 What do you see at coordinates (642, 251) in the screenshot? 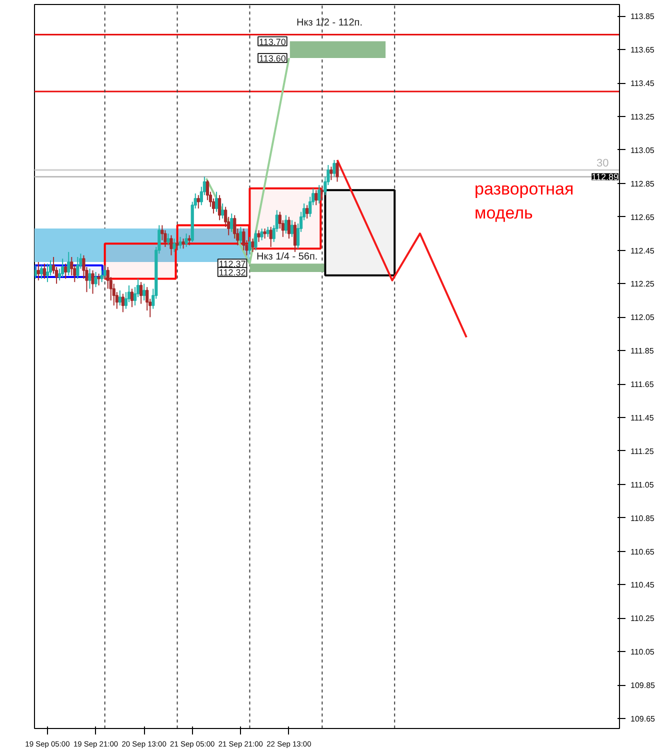
I see `y-tick-label: 112.45` at bounding box center [642, 251].